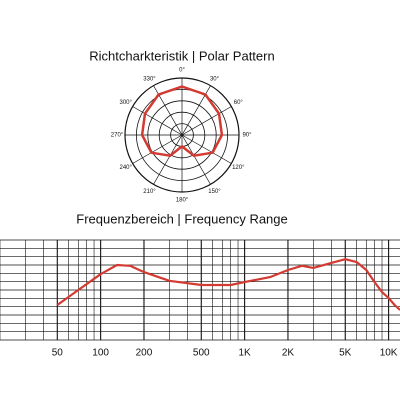 This screenshot has height=405, width=400. What do you see at coordinates (345, 353) in the screenshot?
I see `x-tick-label: 5K` at bounding box center [345, 353].